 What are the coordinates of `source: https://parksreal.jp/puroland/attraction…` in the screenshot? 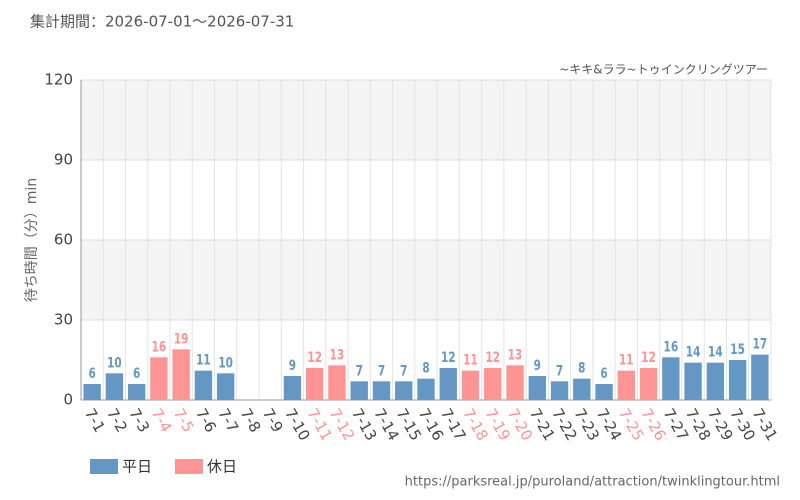 It's located at (592, 482).